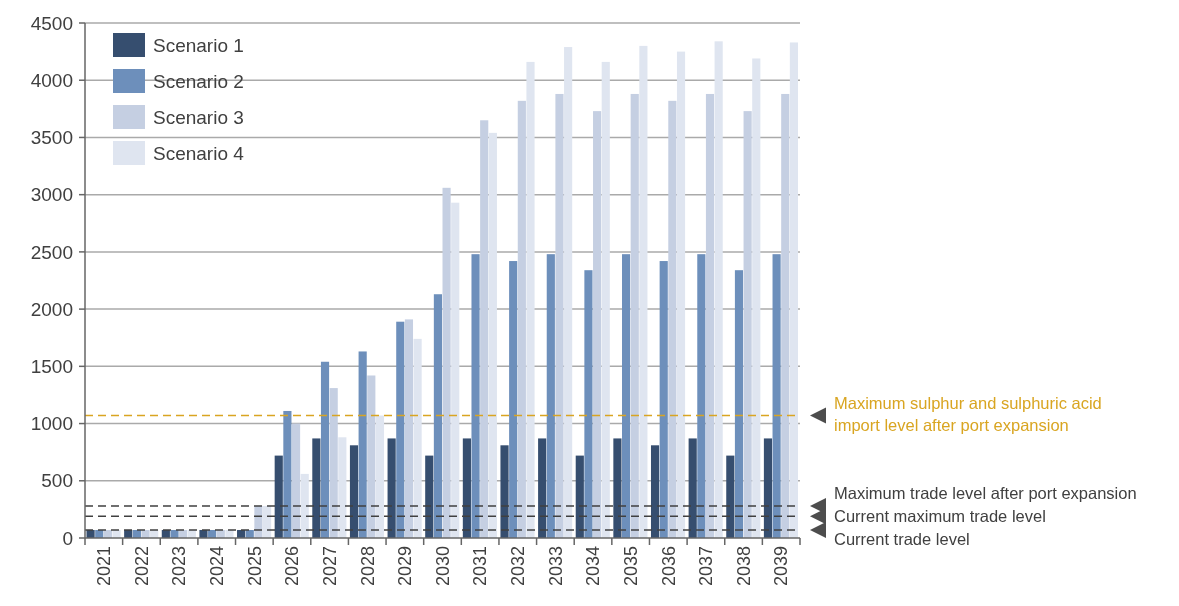 The width and height of the screenshot is (1179, 606). I want to click on ref-line-label: Maximum trade level after port expansion, so click(985, 493).